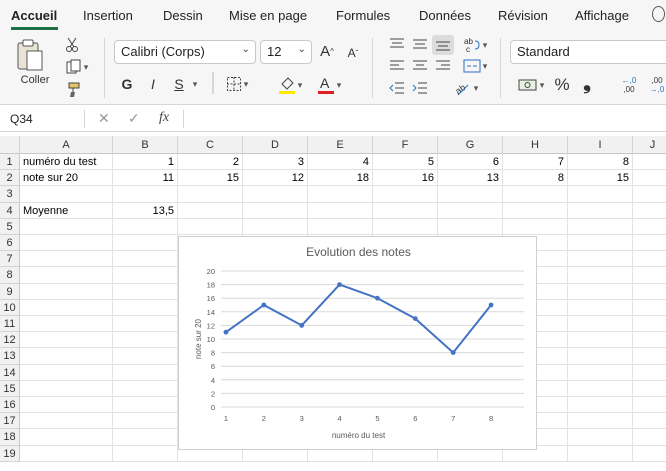  Describe the element at coordinates (475, 66) in the screenshot. I see `merge-button: ▾` at that location.